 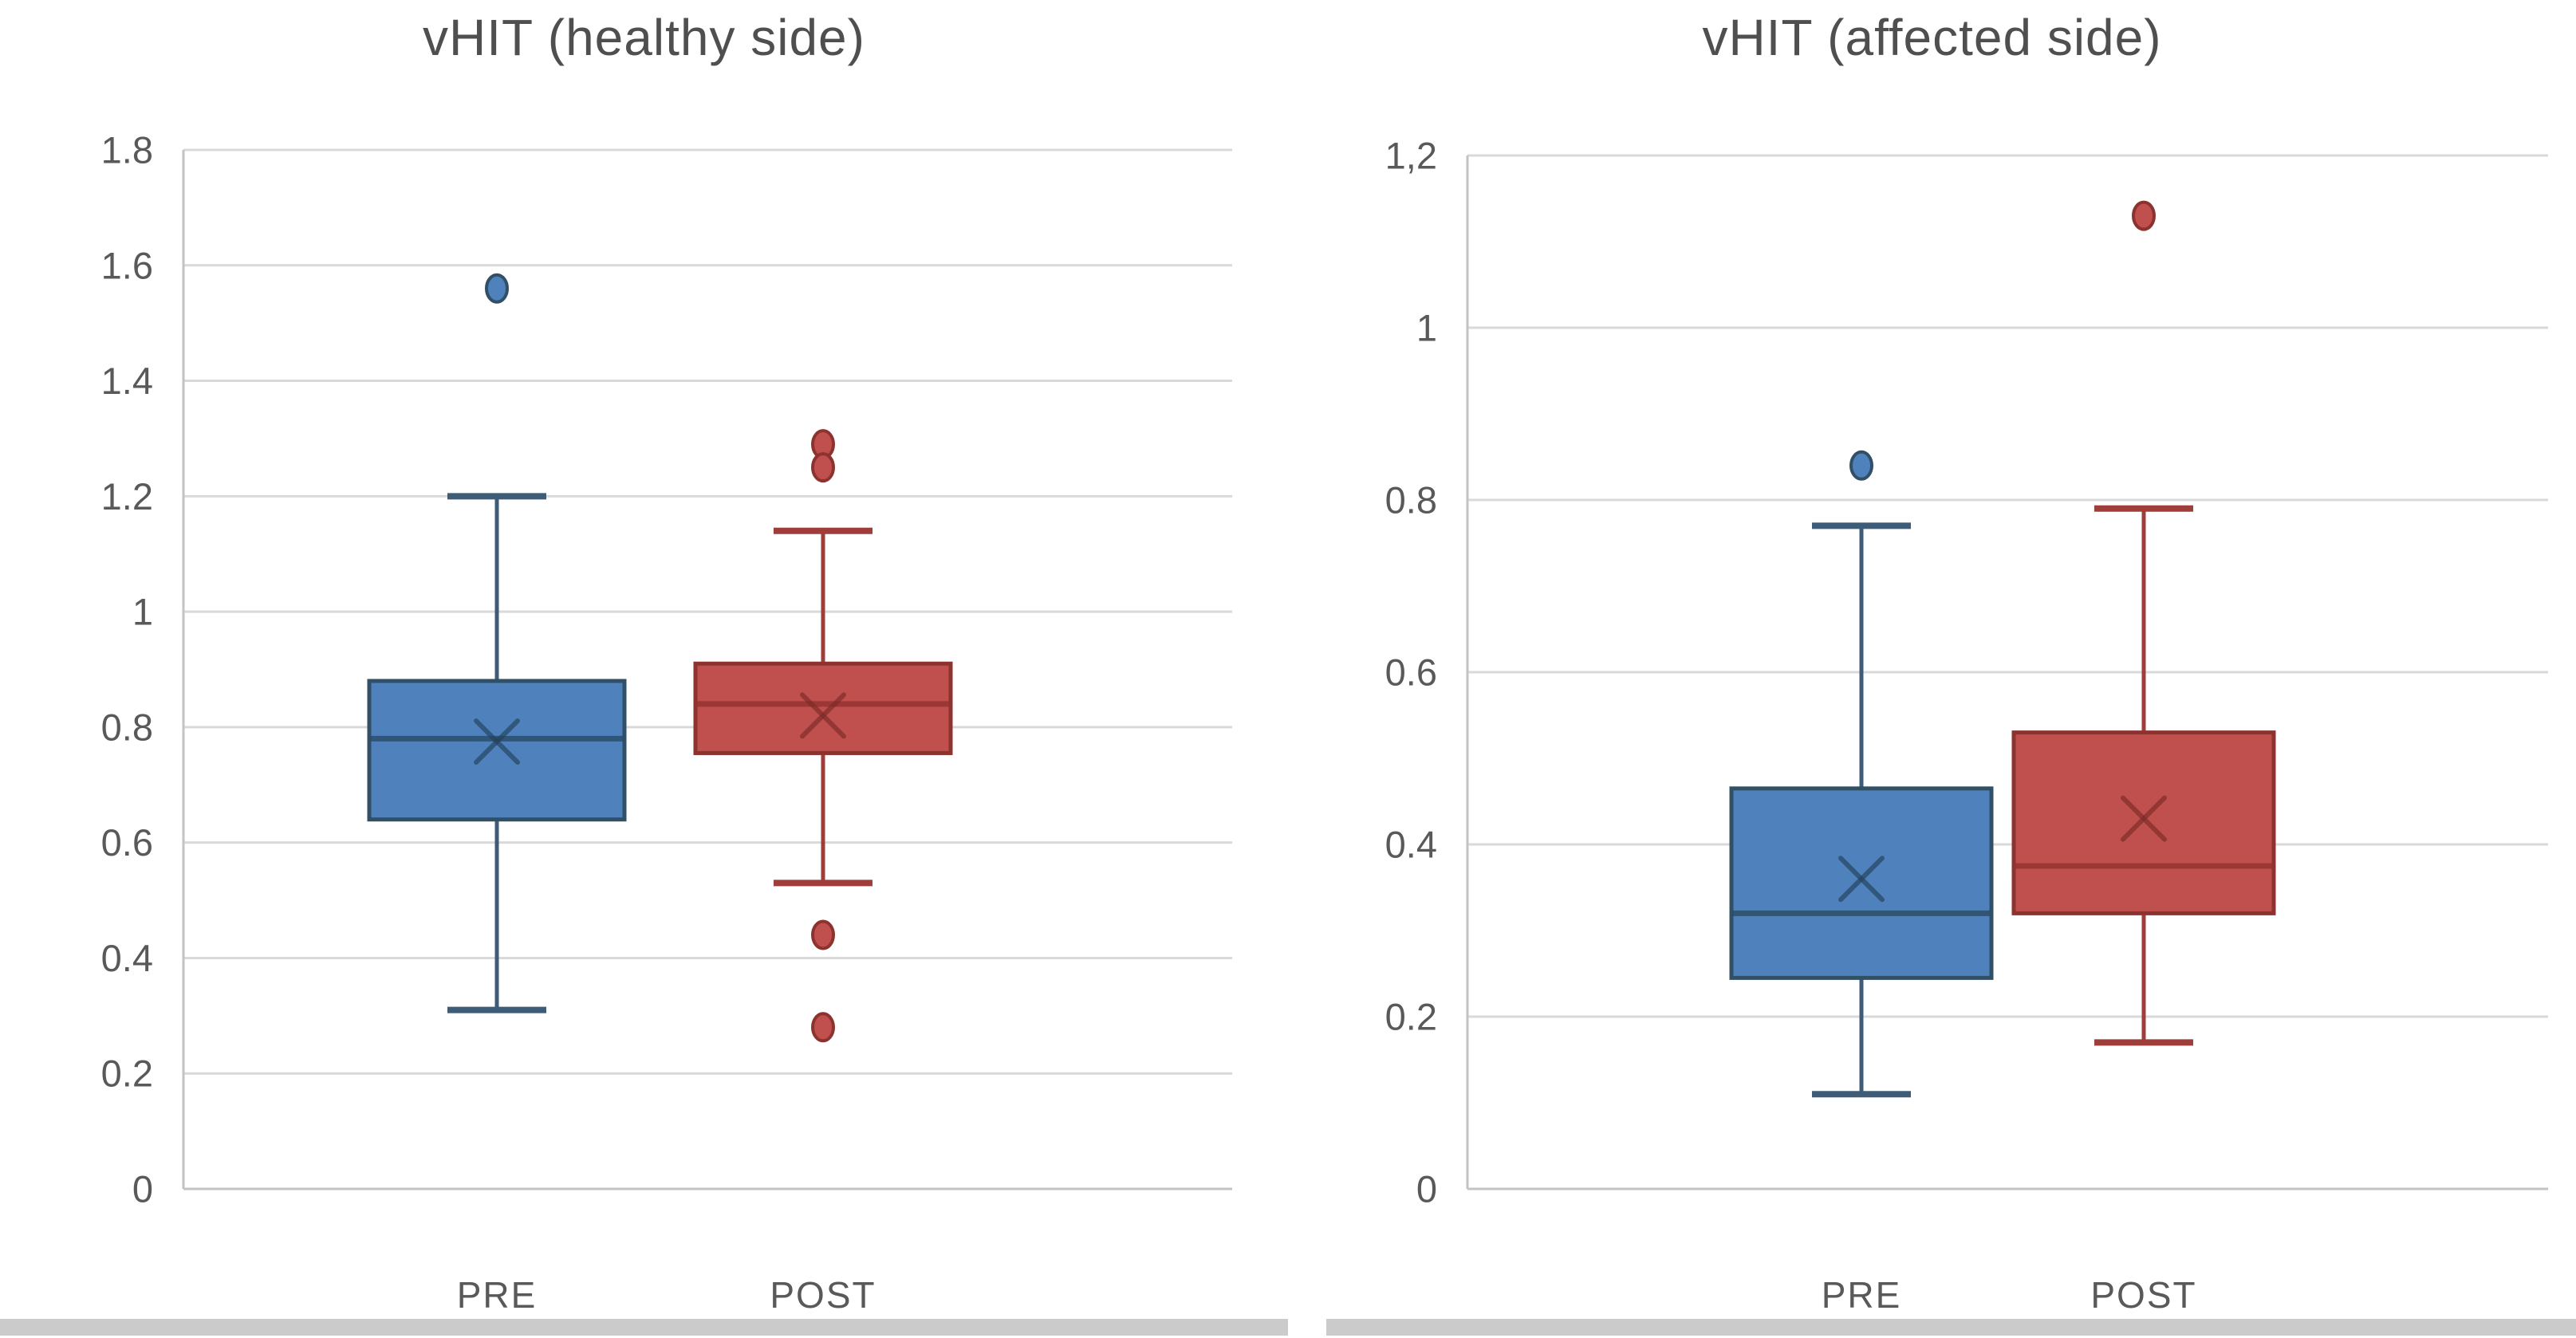 I want to click on box-affected-pre, so click(x=1861, y=883).